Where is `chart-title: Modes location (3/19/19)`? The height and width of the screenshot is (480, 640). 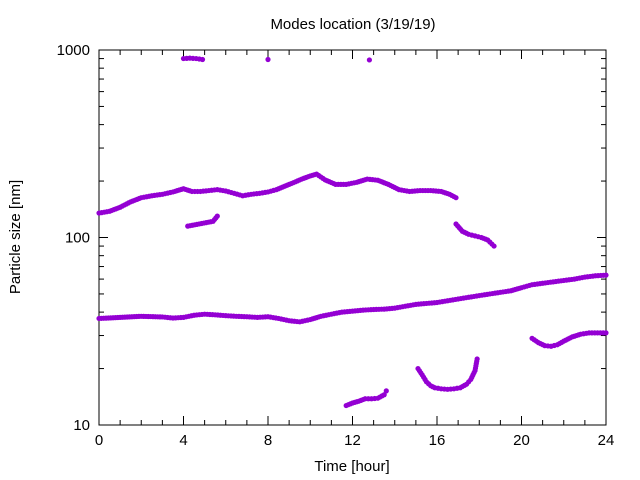 chart-title: Modes location (3/19/19) is located at coordinates (352, 24).